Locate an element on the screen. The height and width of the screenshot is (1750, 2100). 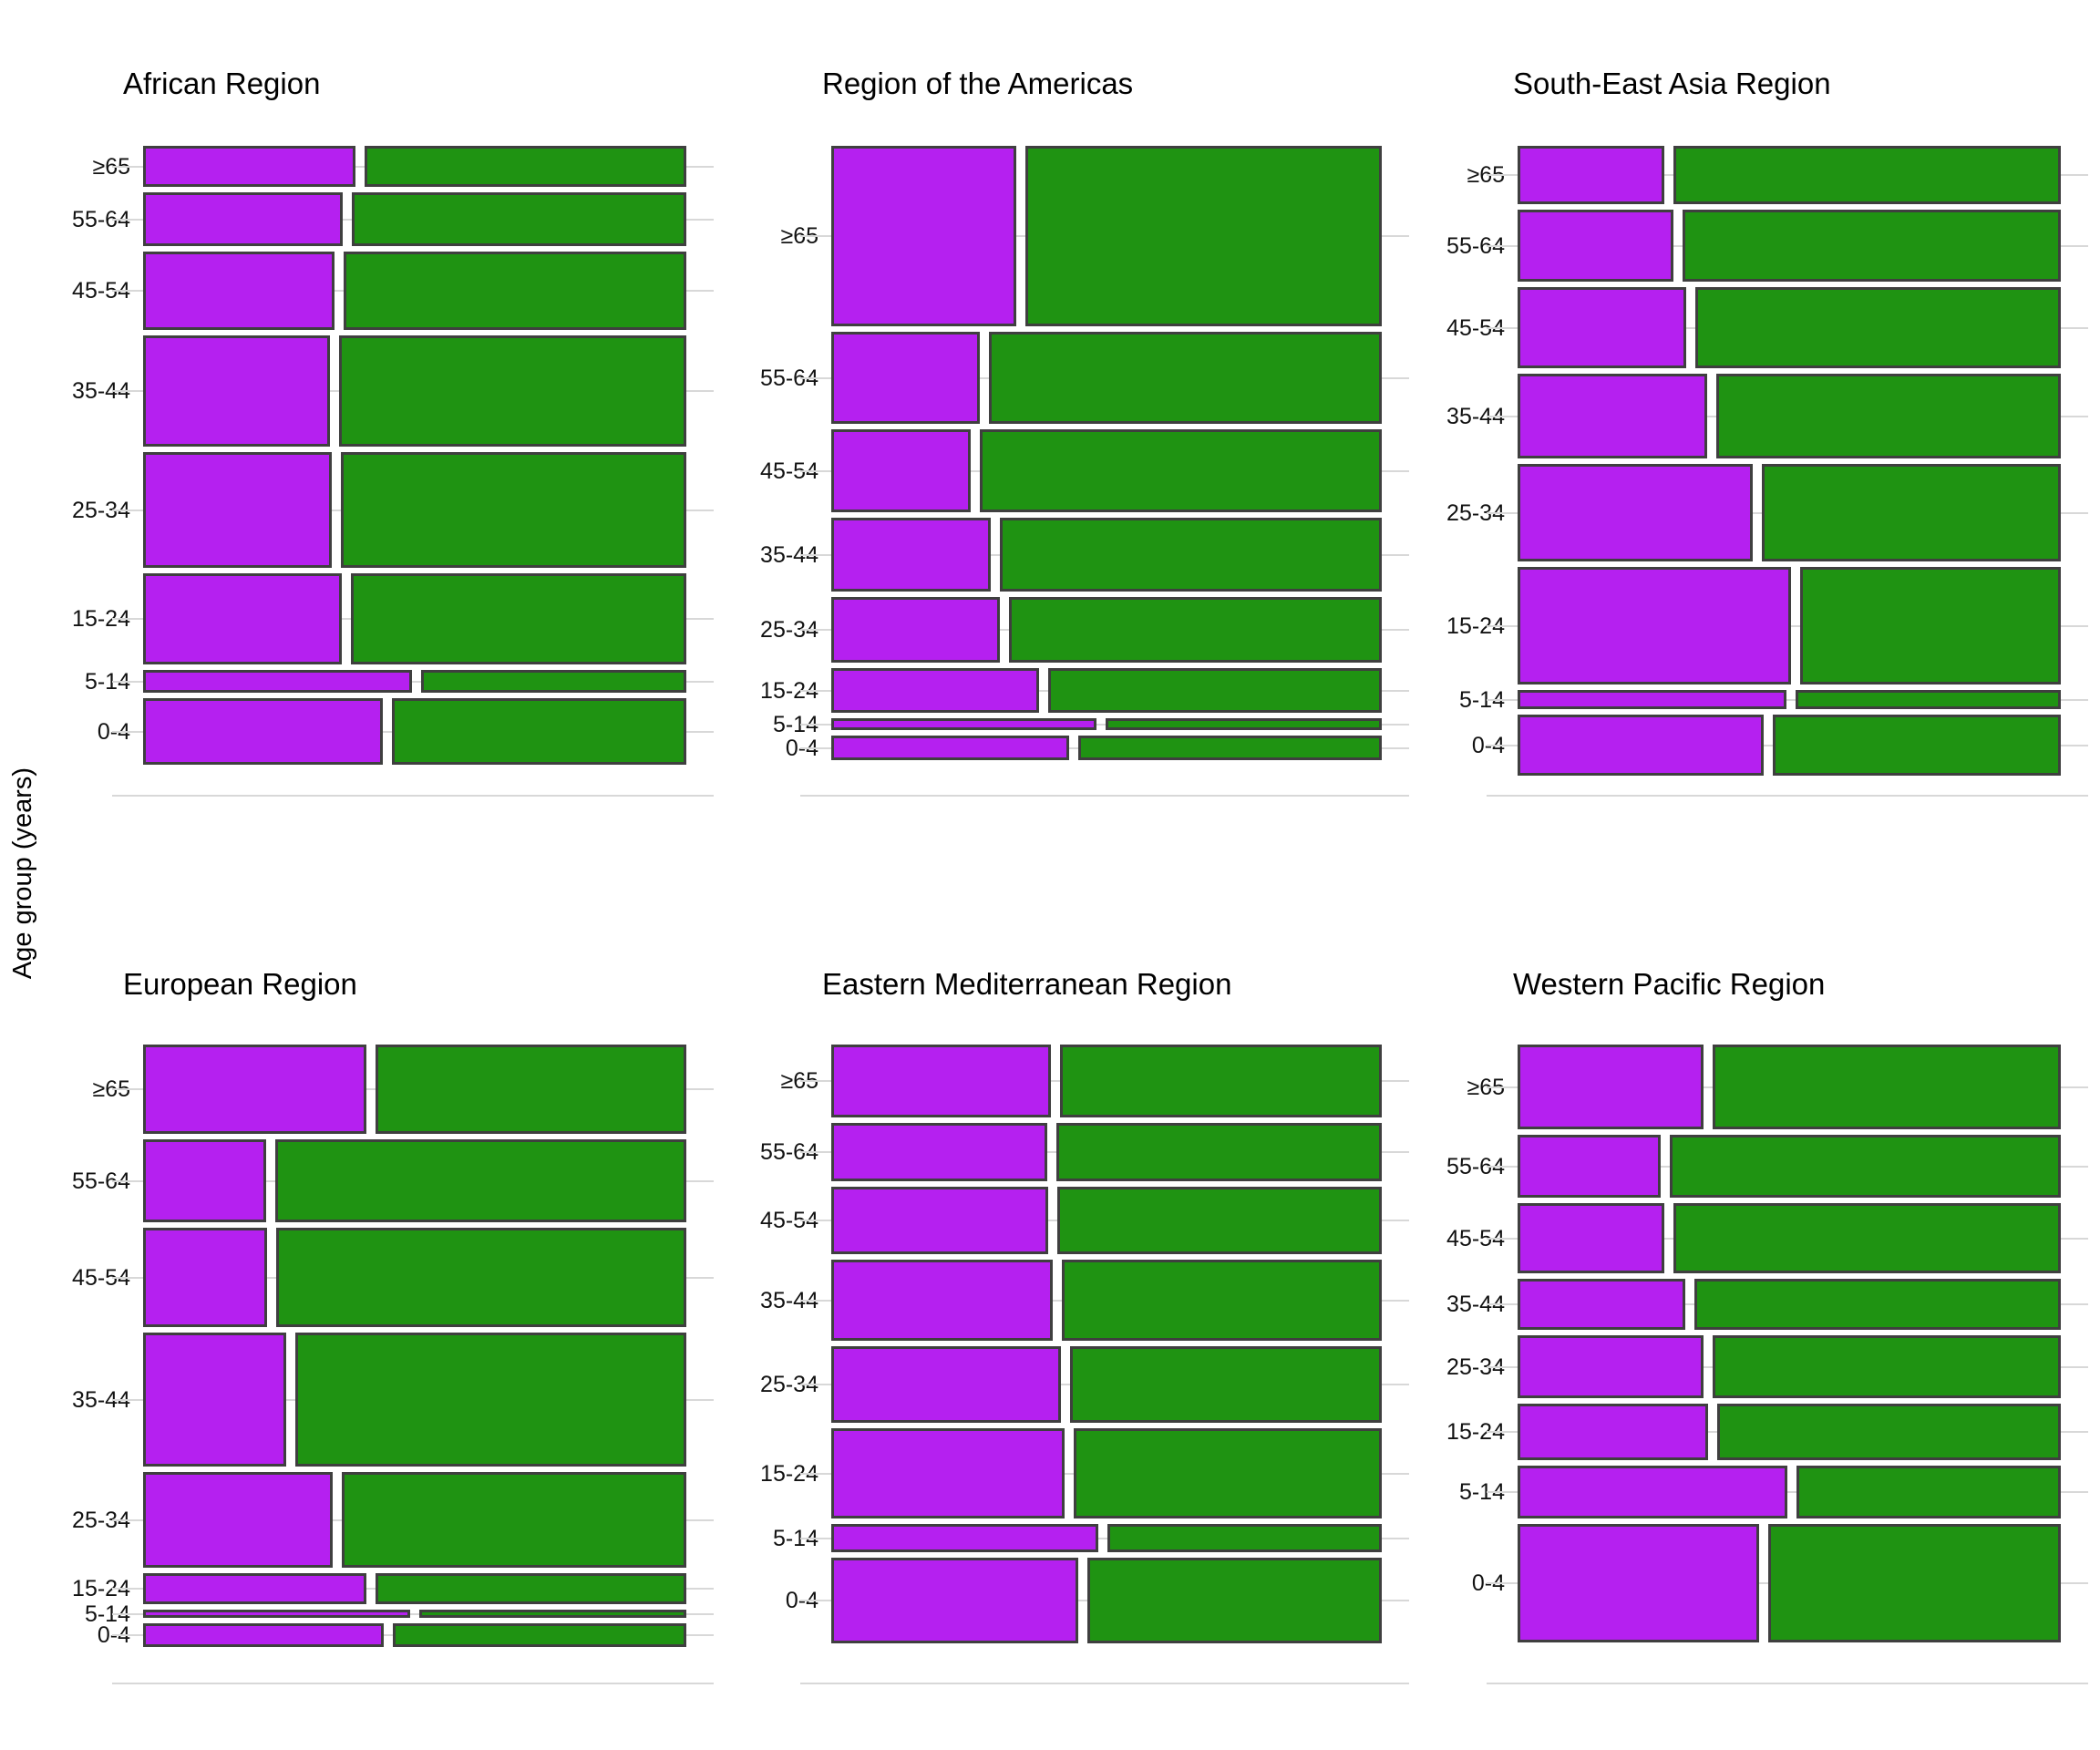
panel-title: Western Pacific Region is located at coordinates (1670, 984).